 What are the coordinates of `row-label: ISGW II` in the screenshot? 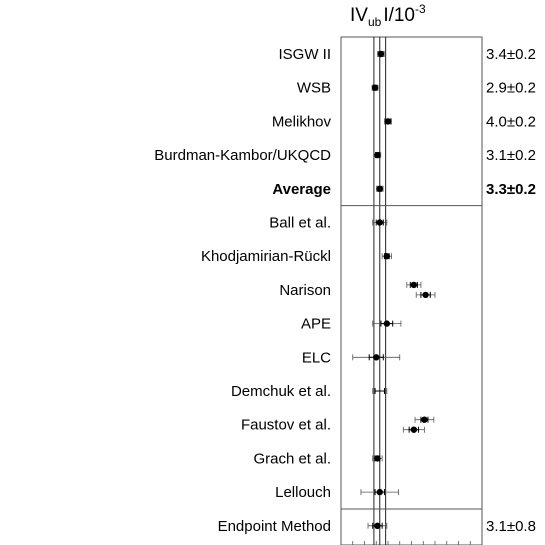 It's located at (305, 54).